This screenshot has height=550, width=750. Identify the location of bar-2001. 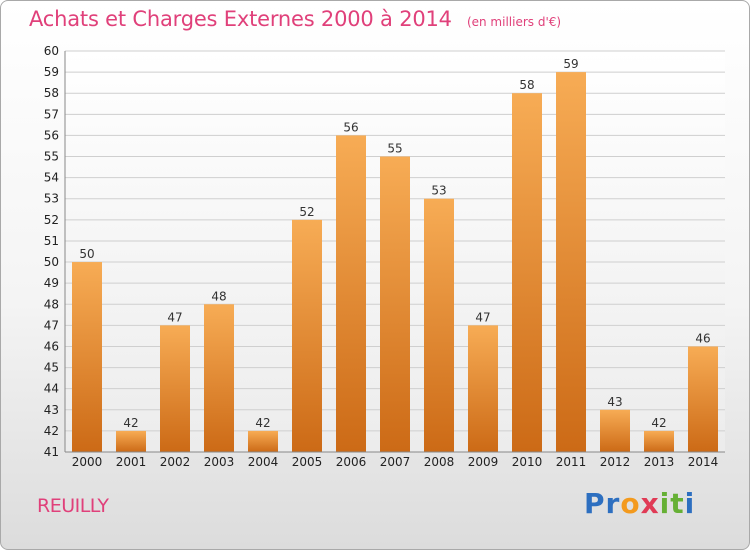
(131, 441).